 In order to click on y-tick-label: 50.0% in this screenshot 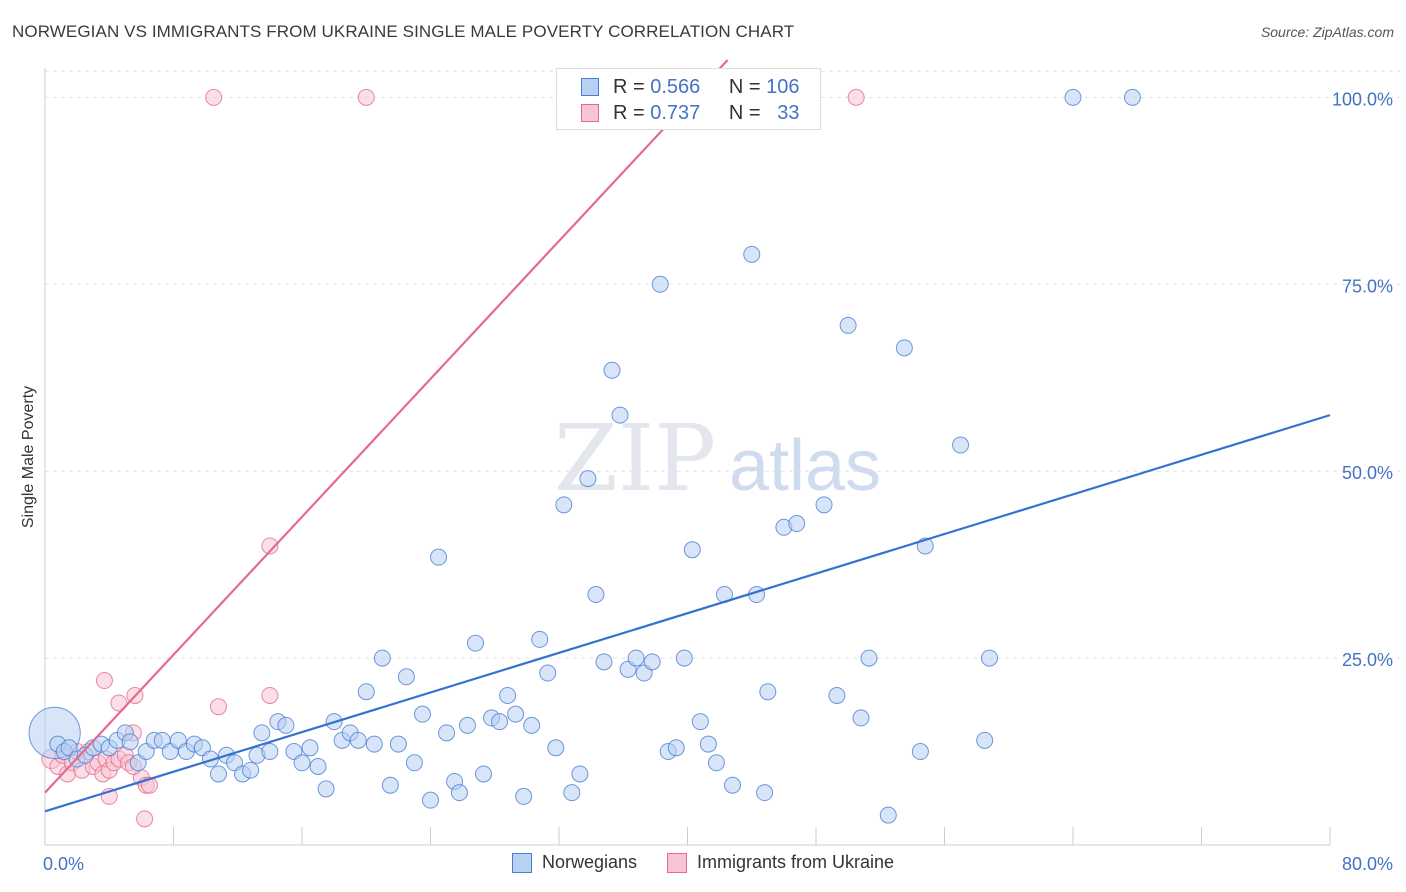, I will do `click(1367, 473)`.